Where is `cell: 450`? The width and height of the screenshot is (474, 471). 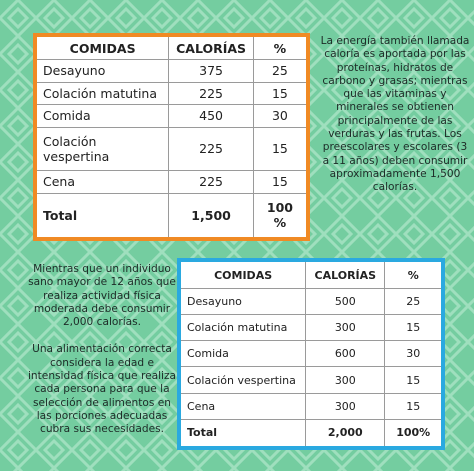
cell: 450 is located at coordinates (211, 116).